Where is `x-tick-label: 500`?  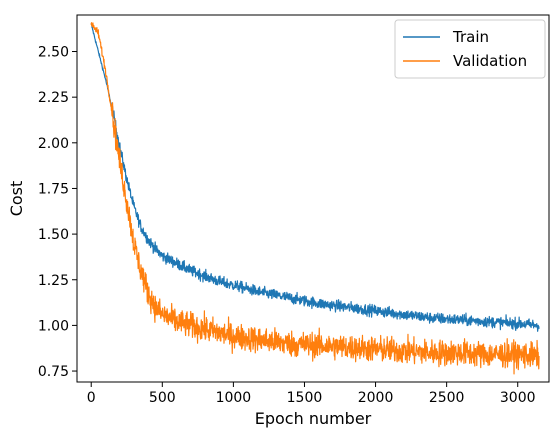 x-tick-label: 500 is located at coordinates (162, 398).